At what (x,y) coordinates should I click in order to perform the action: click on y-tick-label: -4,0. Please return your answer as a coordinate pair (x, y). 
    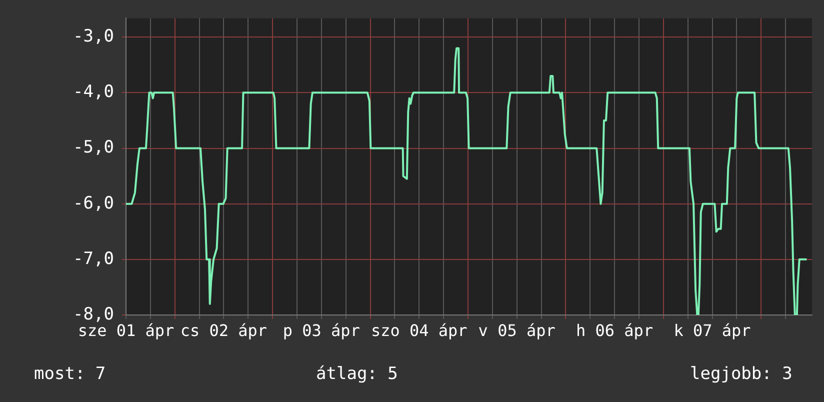
    Looking at the image, I should click on (93, 92).